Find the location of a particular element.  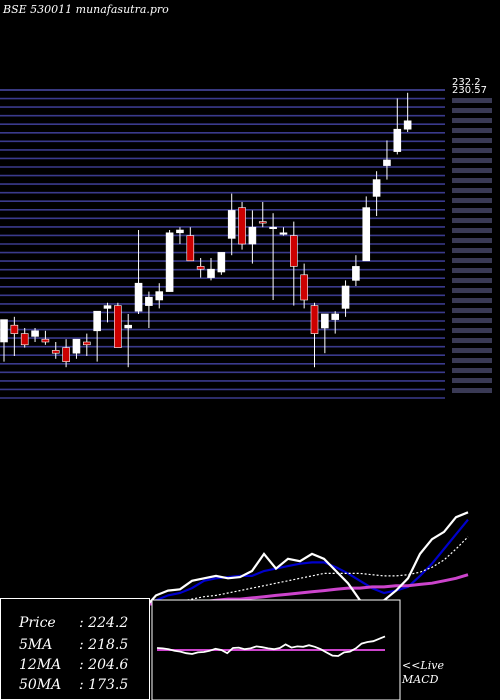

ma12-label: 12MA is located at coordinates (40, 665).